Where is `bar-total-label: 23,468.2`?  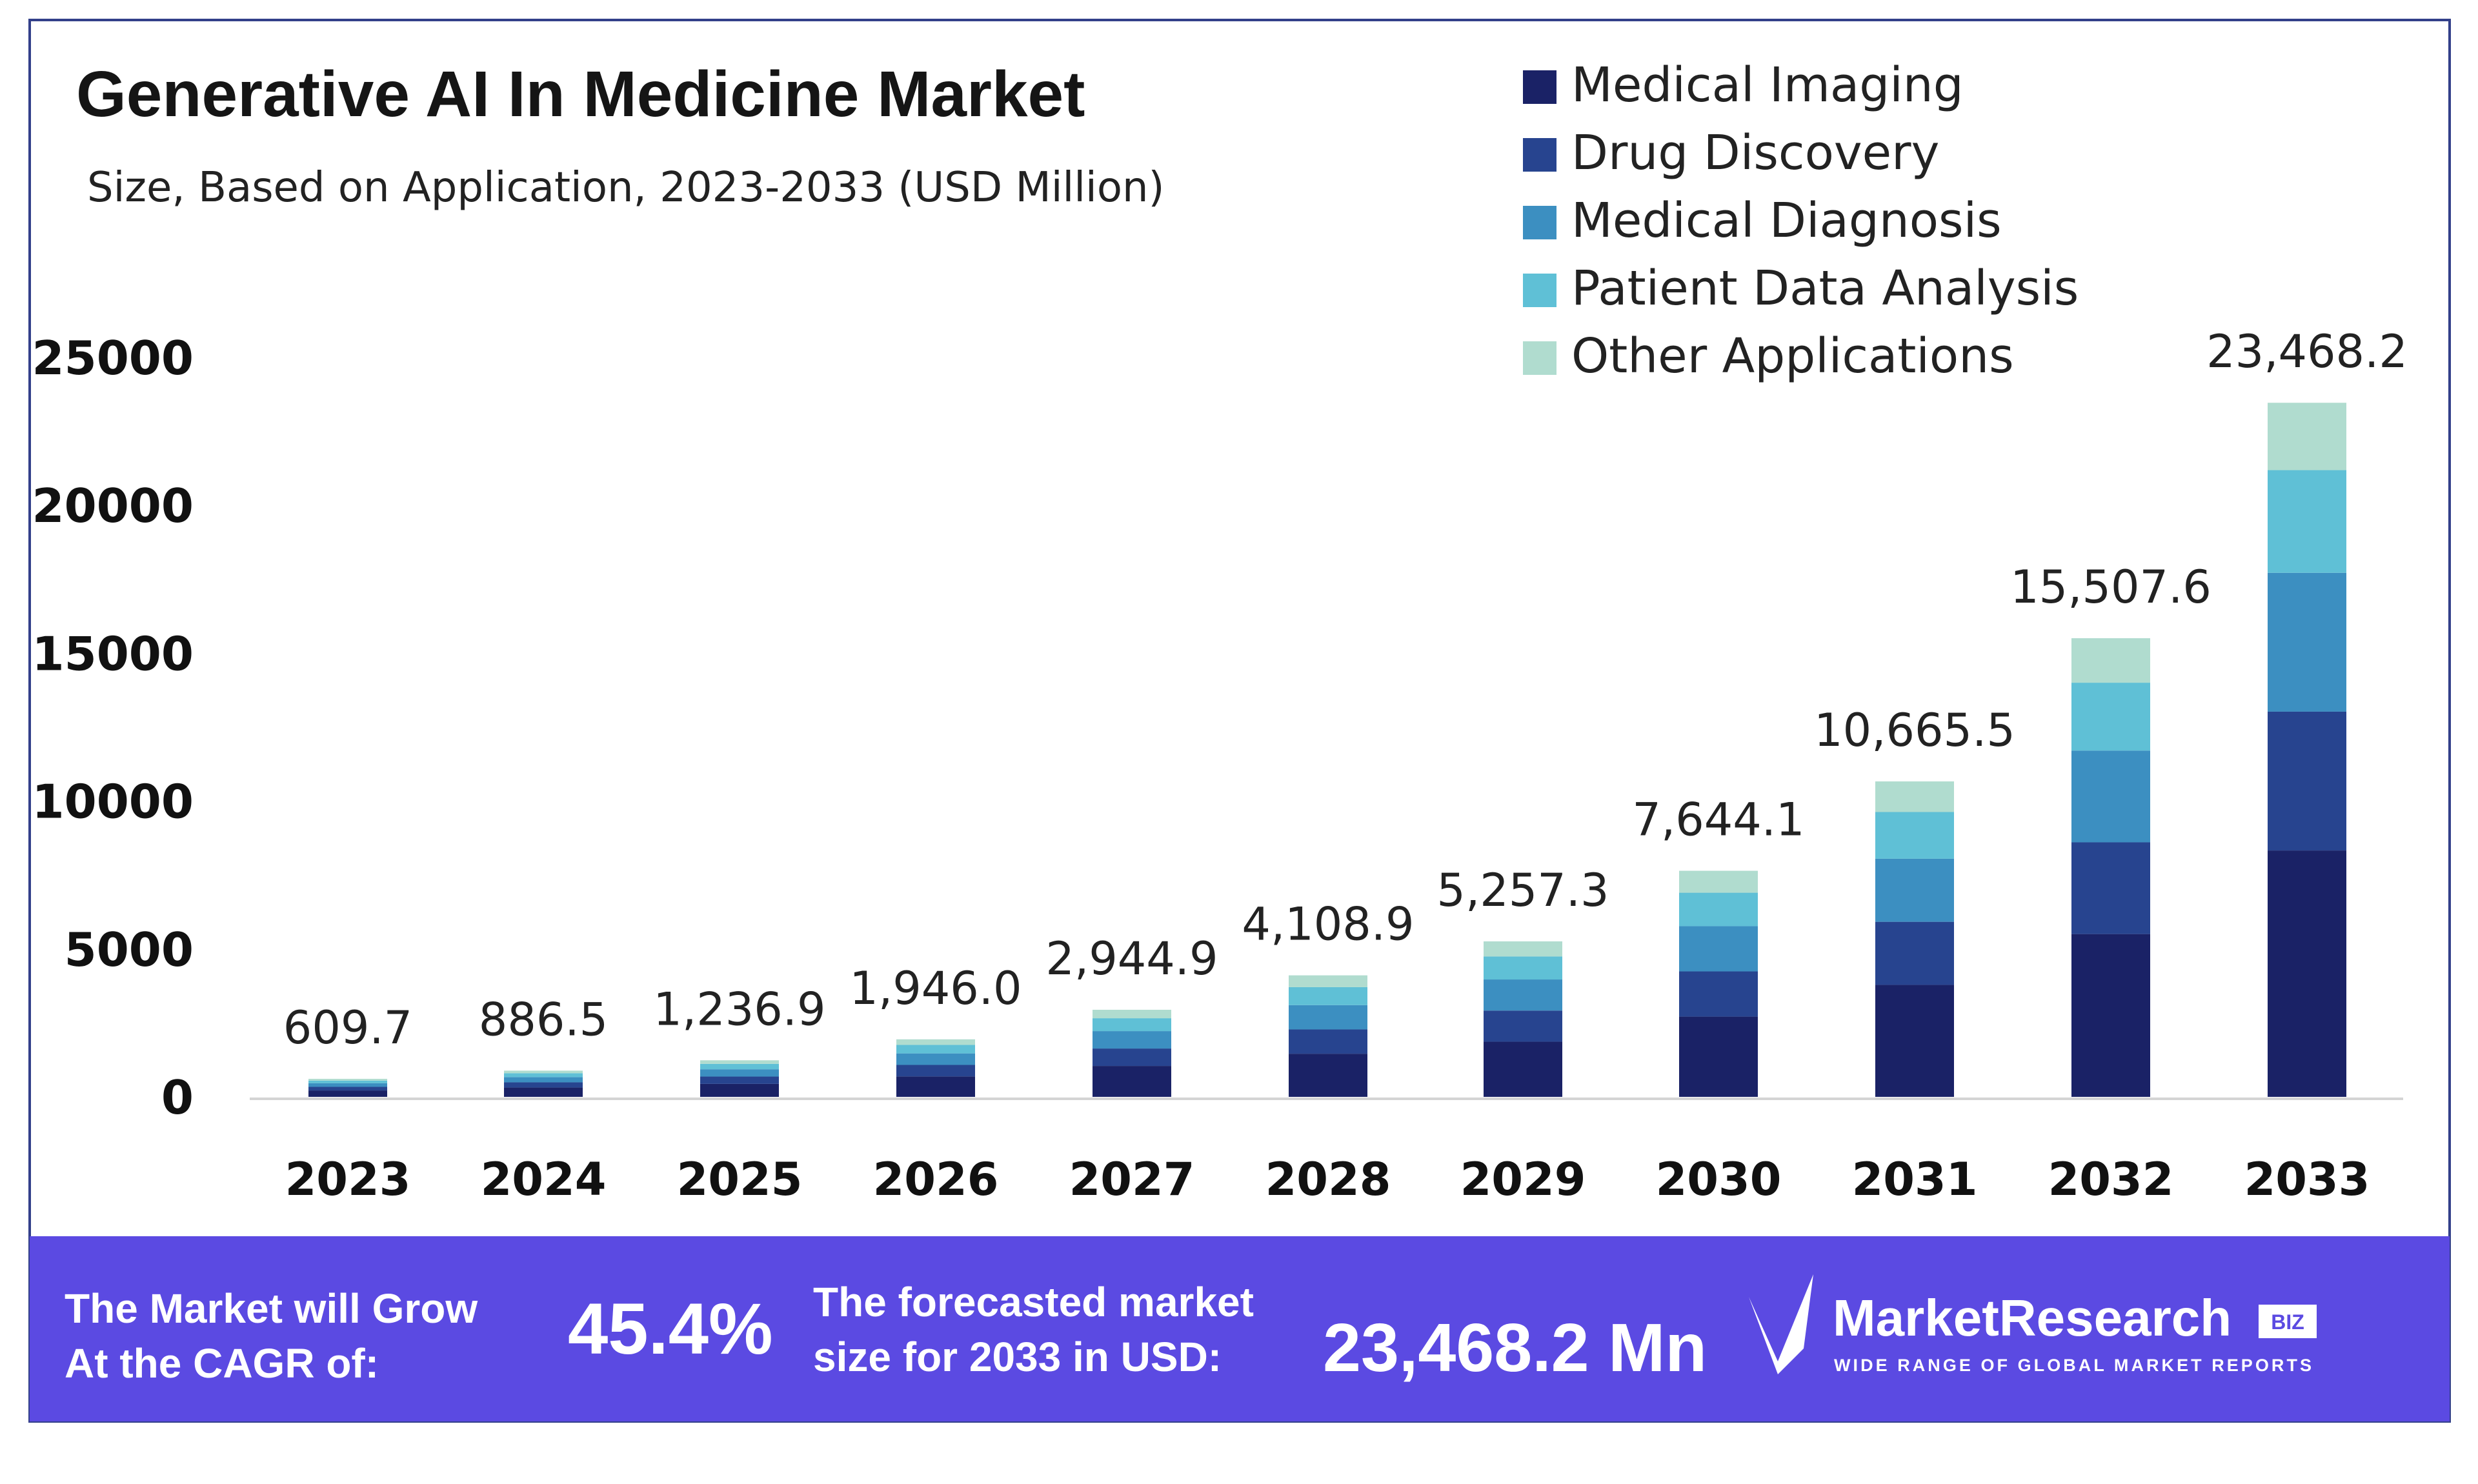
bar-total-label: 23,468.2 is located at coordinates (2307, 351).